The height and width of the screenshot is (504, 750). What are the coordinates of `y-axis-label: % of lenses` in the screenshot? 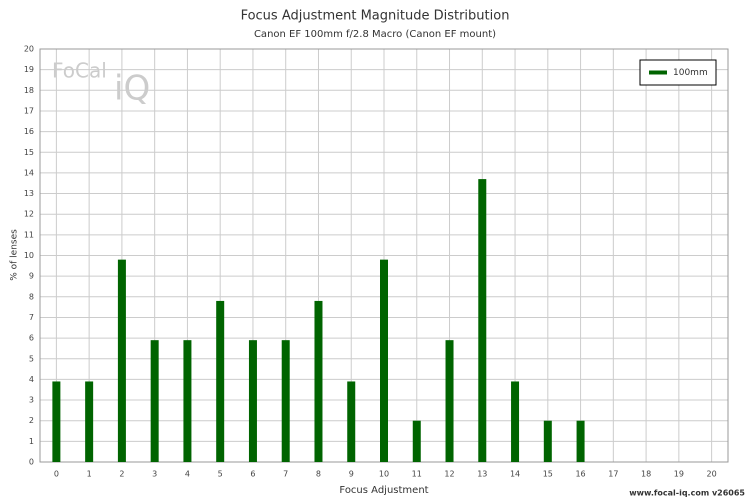 It's located at (15, 255).